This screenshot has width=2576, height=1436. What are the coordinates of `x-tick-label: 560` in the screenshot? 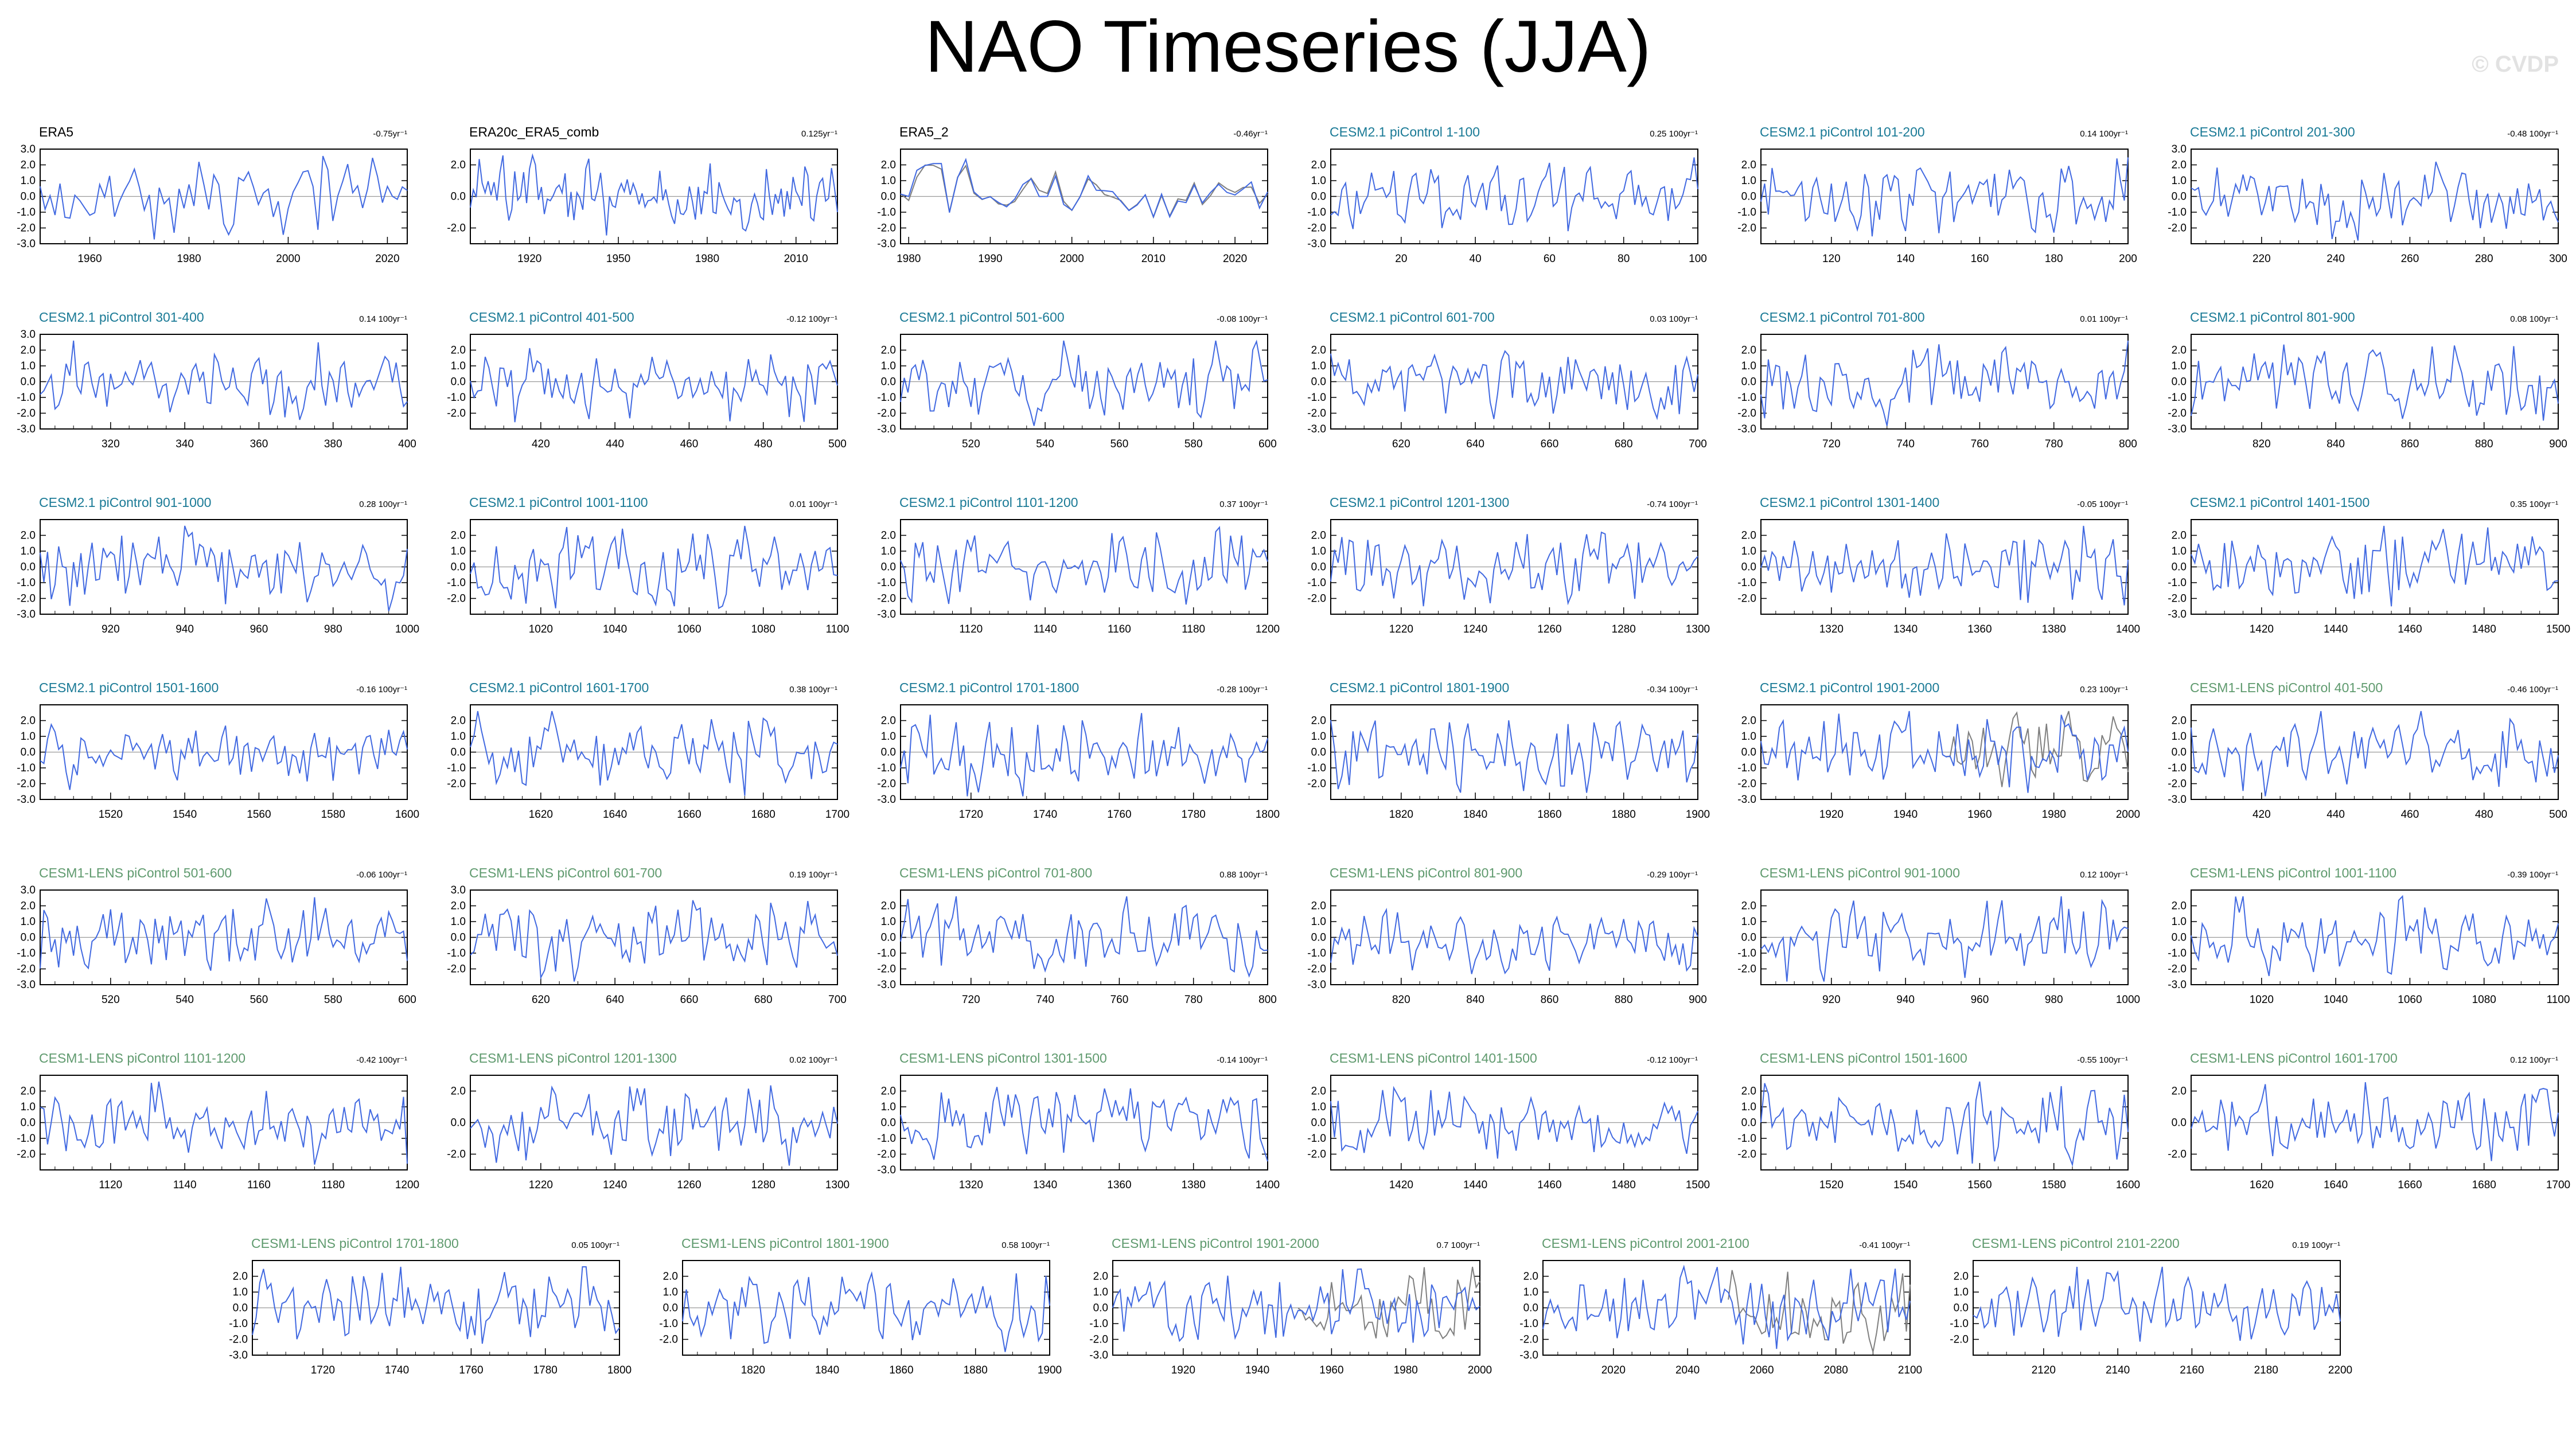 It's located at (1119, 444).